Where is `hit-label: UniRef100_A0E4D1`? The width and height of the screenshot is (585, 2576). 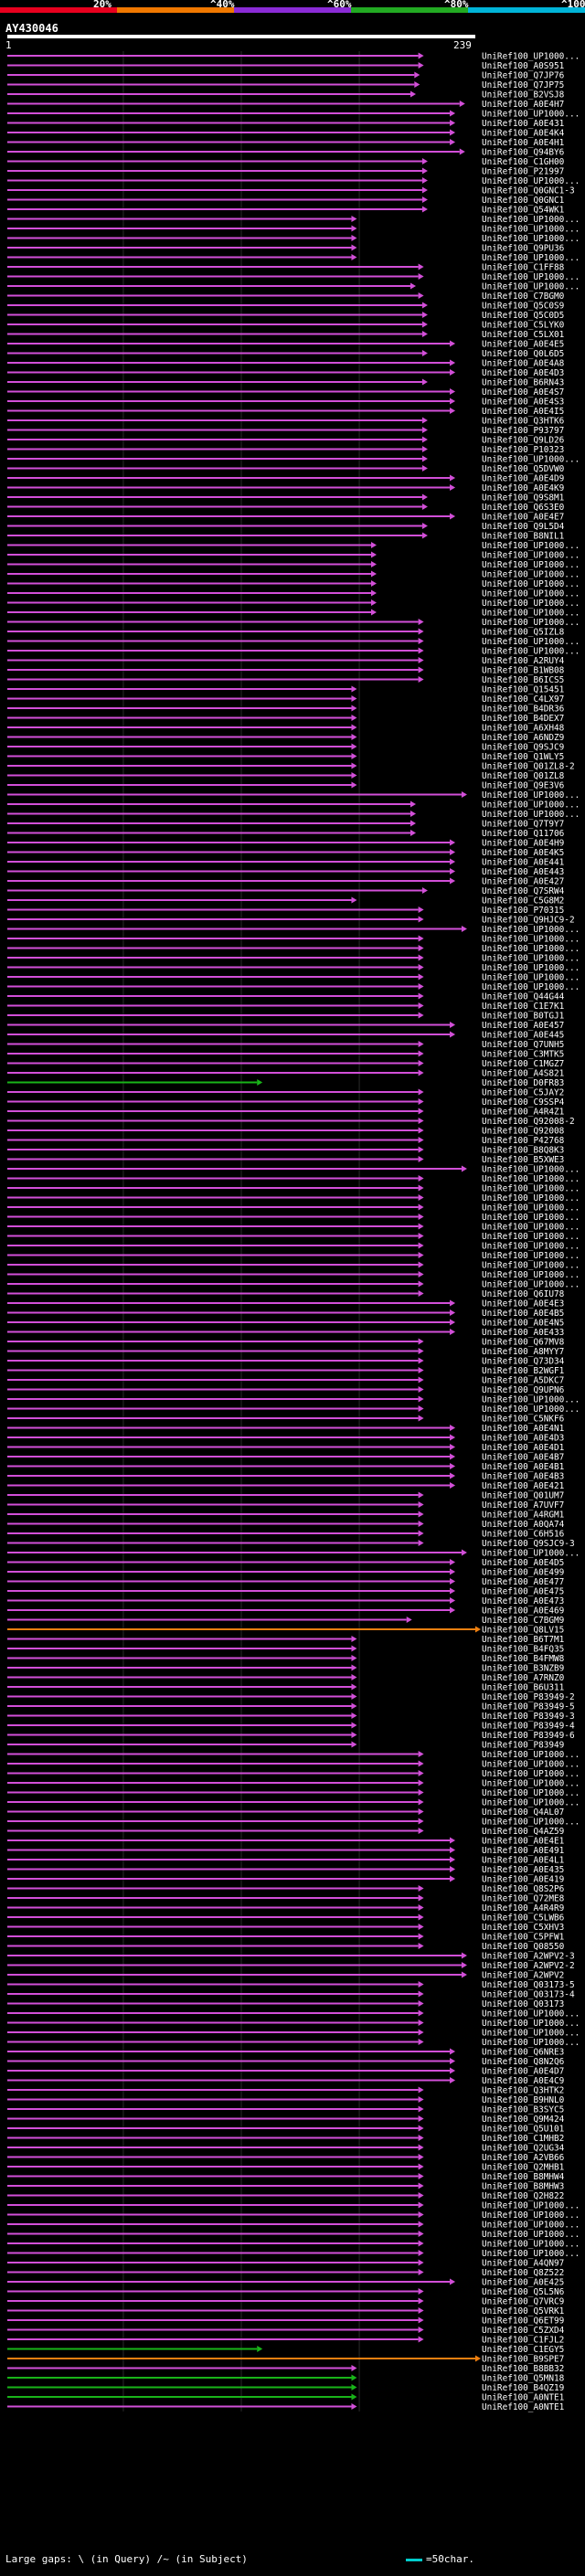 hit-label: UniRef100_A0E4D1 is located at coordinates (523, 1448).